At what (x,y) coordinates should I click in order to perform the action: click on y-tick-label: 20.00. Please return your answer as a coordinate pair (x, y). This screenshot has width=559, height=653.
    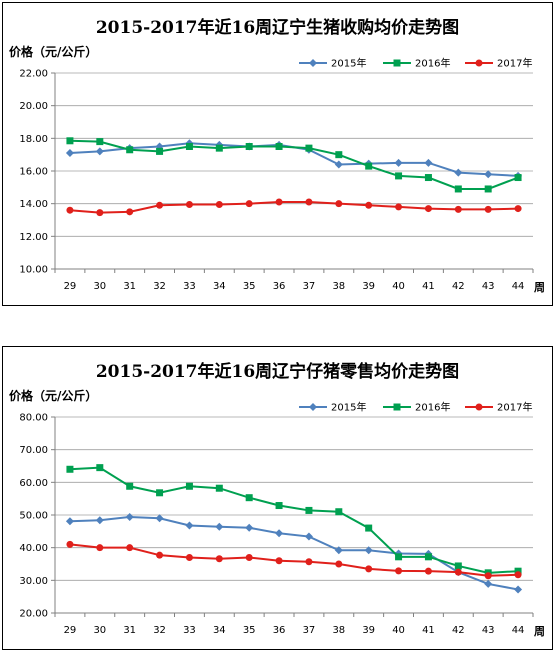
    Looking at the image, I should click on (33, 614).